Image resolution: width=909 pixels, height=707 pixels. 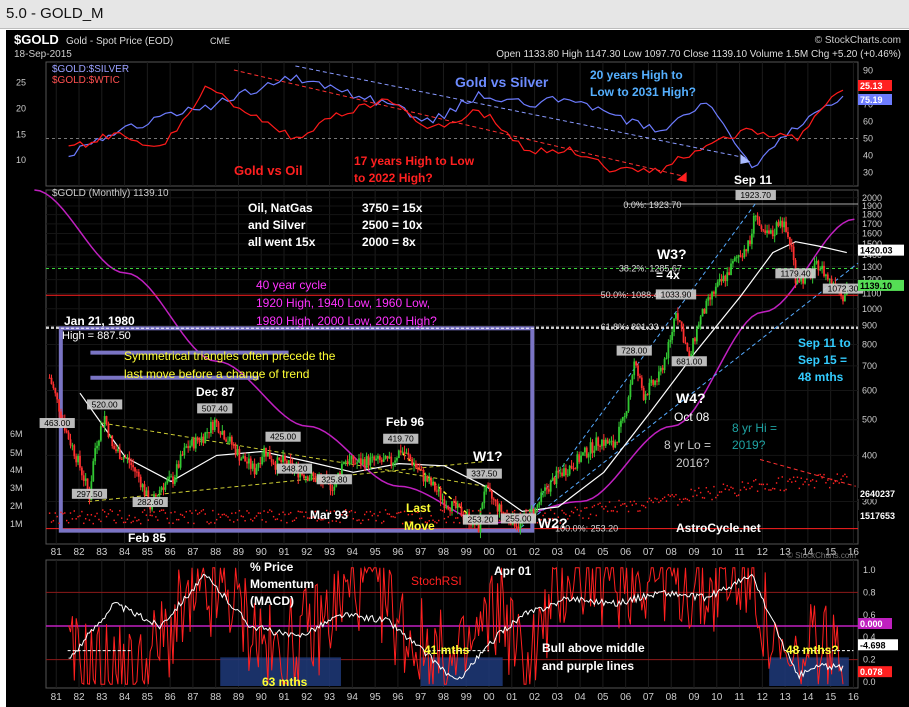 What do you see at coordinates (872, 244) in the screenshot?
I see `price-tick-label: 1500` at bounding box center [872, 244].